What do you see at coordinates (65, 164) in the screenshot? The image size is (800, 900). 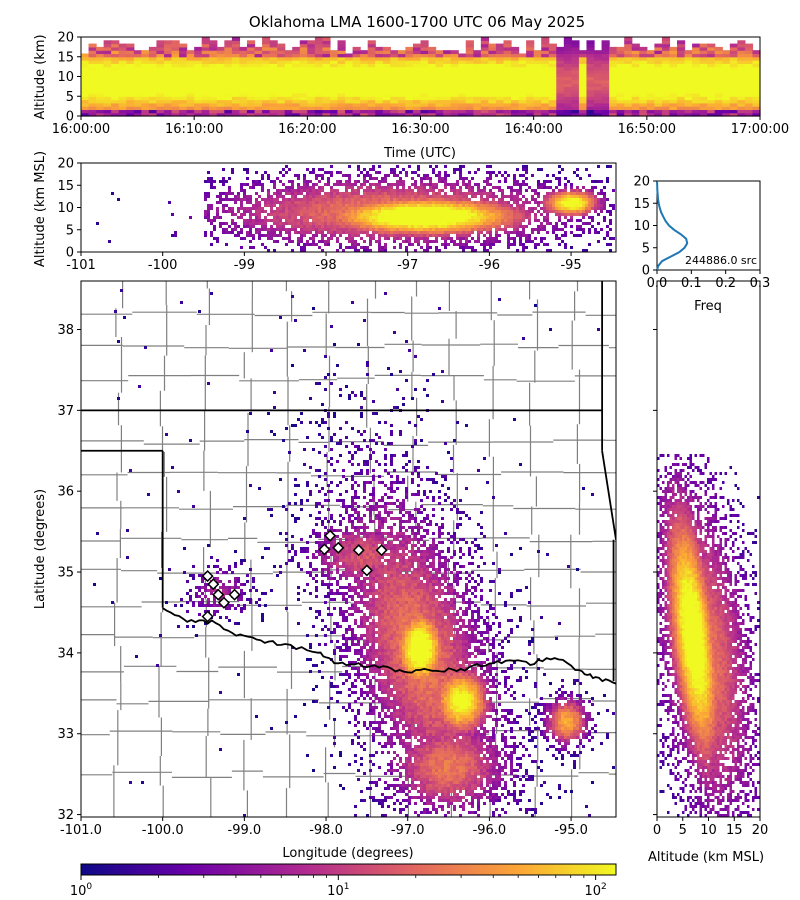 I see `lon-height-y-tick-label: 20` at bounding box center [65, 164].